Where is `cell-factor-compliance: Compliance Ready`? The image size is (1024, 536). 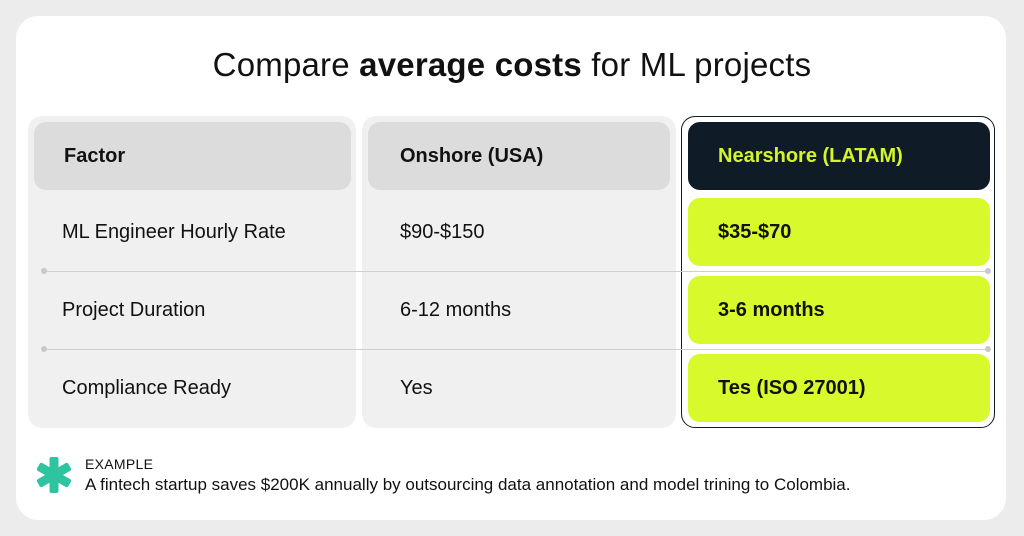
cell-factor-compliance: Compliance Ready is located at coordinates (146, 387).